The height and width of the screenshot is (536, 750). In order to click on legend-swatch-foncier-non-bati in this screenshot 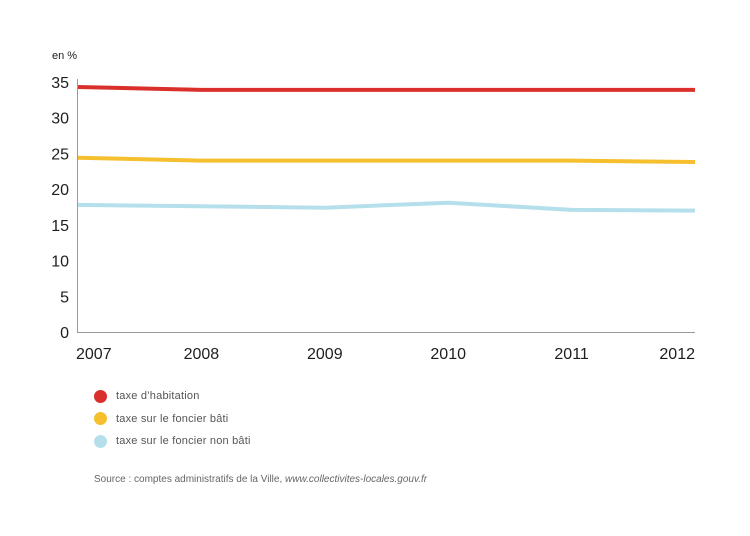, I will do `click(100, 441)`.